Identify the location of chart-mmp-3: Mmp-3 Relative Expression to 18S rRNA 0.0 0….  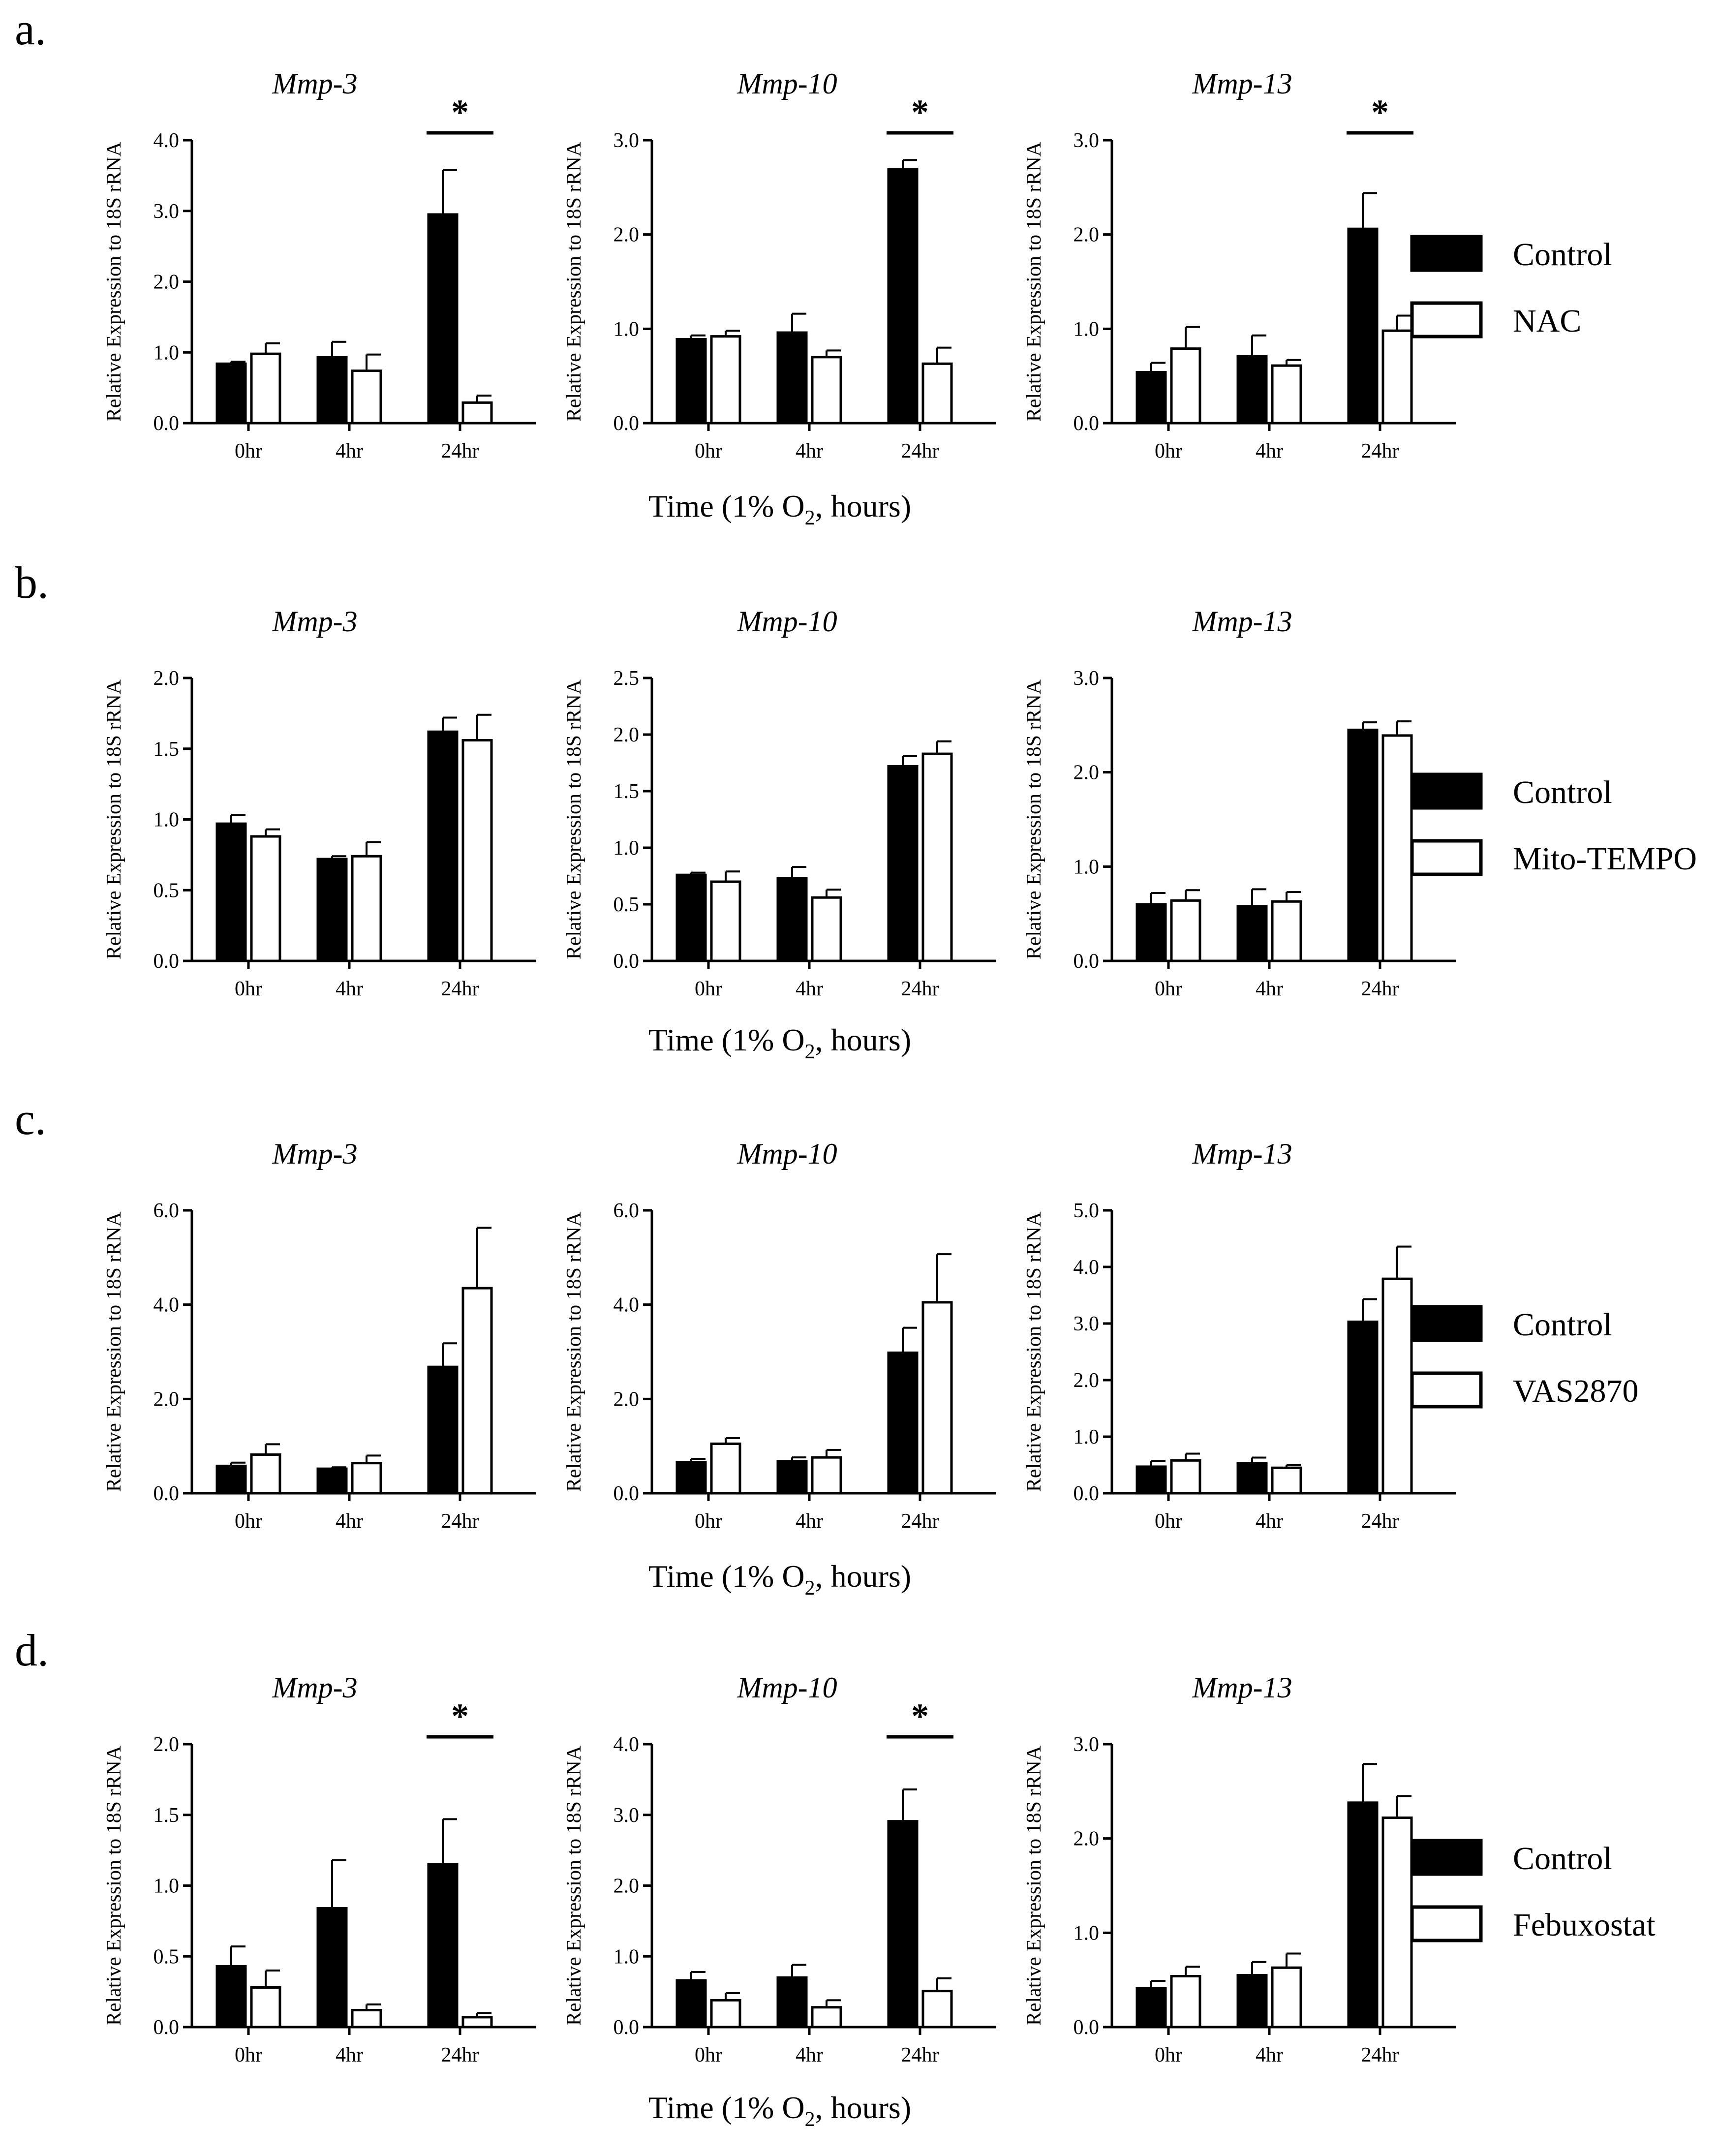
(319, 802).